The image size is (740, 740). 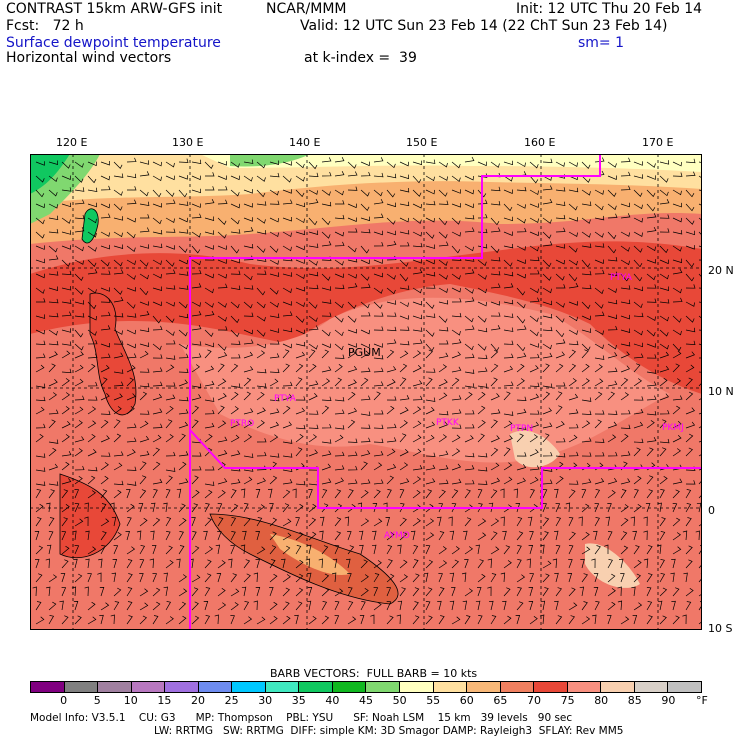 What do you see at coordinates (422, 142) in the screenshot?
I see `lon-label-150: 150 E` at bounding box center [422, 142].